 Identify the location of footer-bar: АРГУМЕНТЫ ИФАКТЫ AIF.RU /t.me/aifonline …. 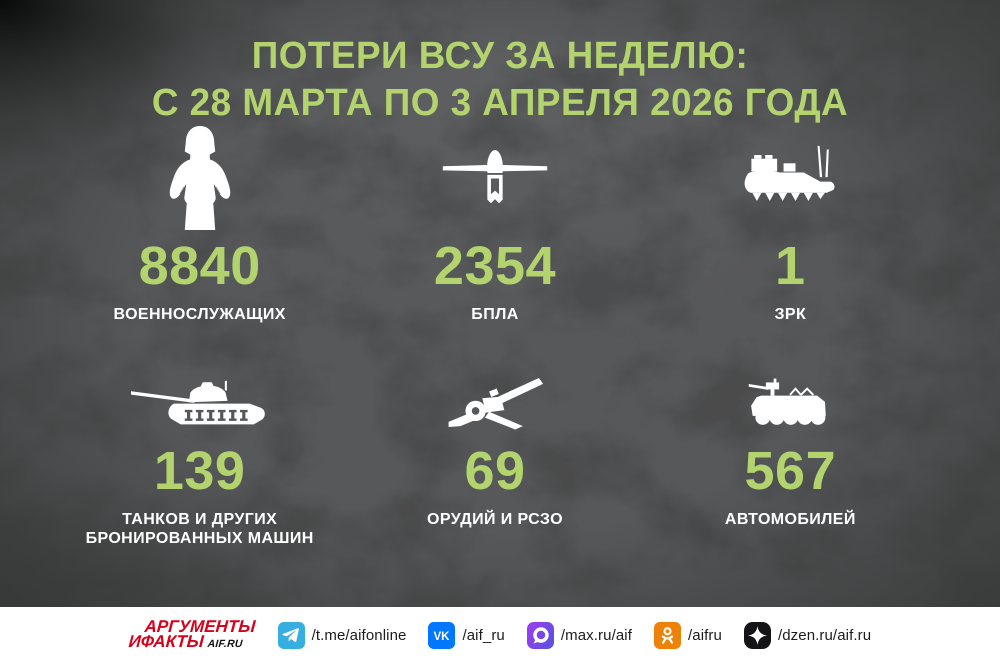
(500, 635).